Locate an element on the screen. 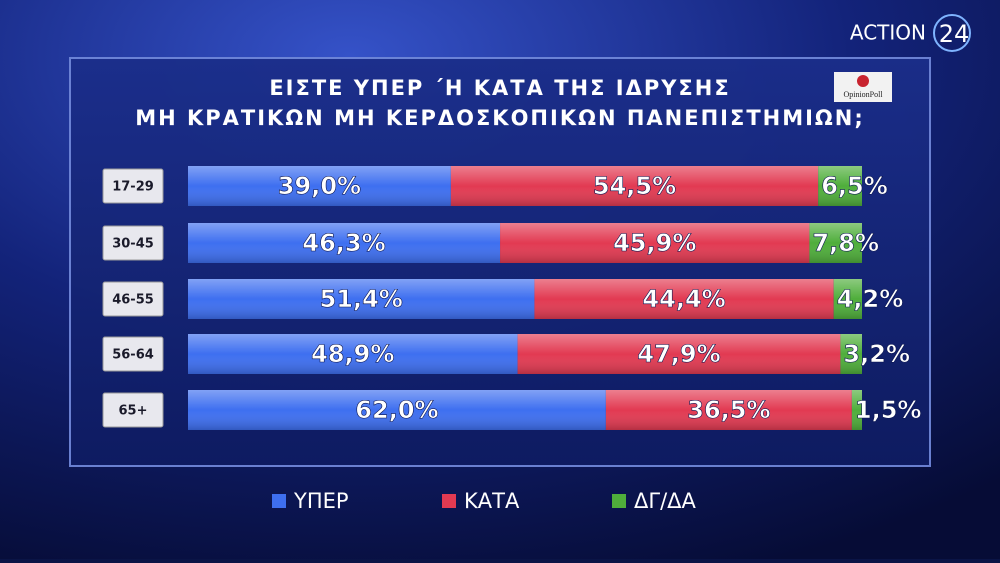 The image size is (1000, 563). category-label: 65+ is located at coordinates (133, 411).